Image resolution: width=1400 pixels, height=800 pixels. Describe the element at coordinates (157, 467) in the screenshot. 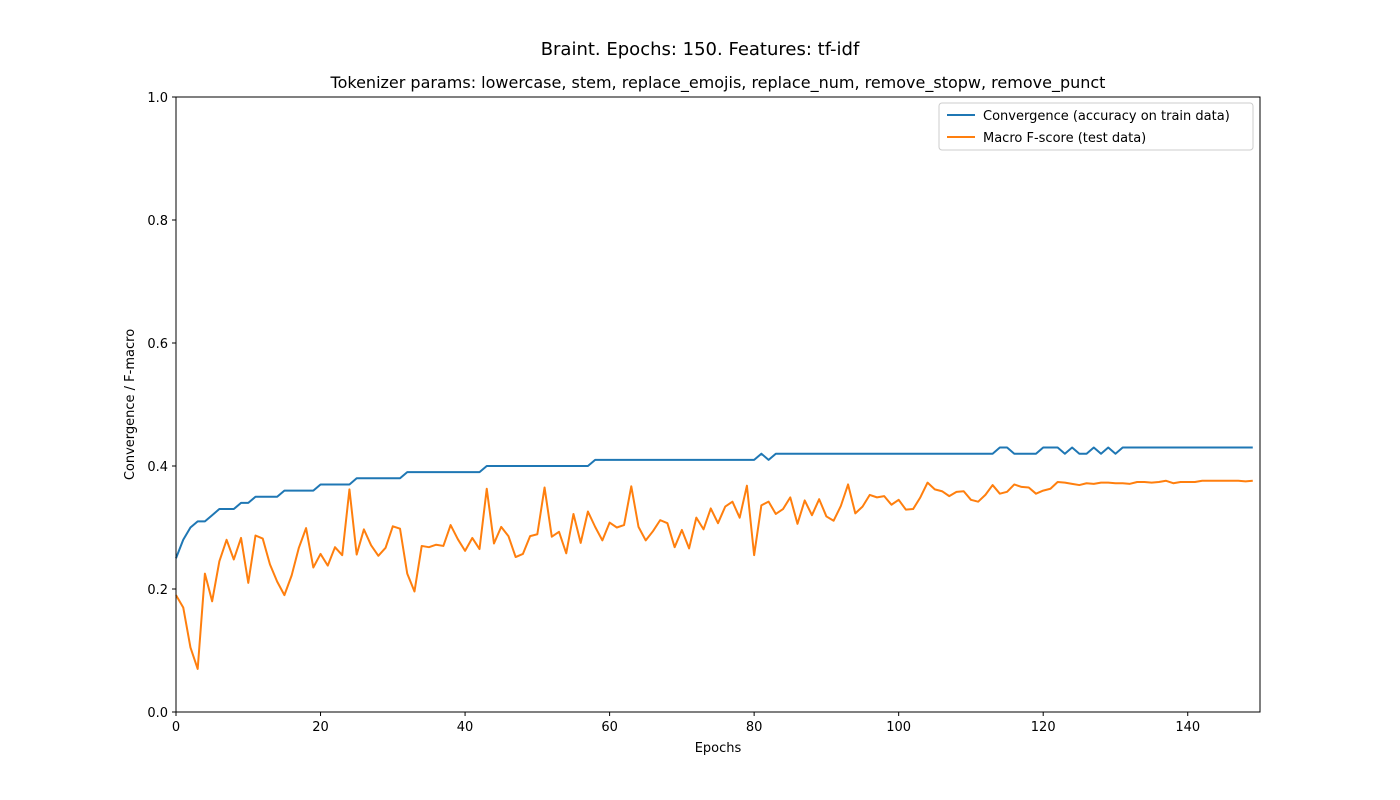

I see `y-tick-label: 0.4` at that location.